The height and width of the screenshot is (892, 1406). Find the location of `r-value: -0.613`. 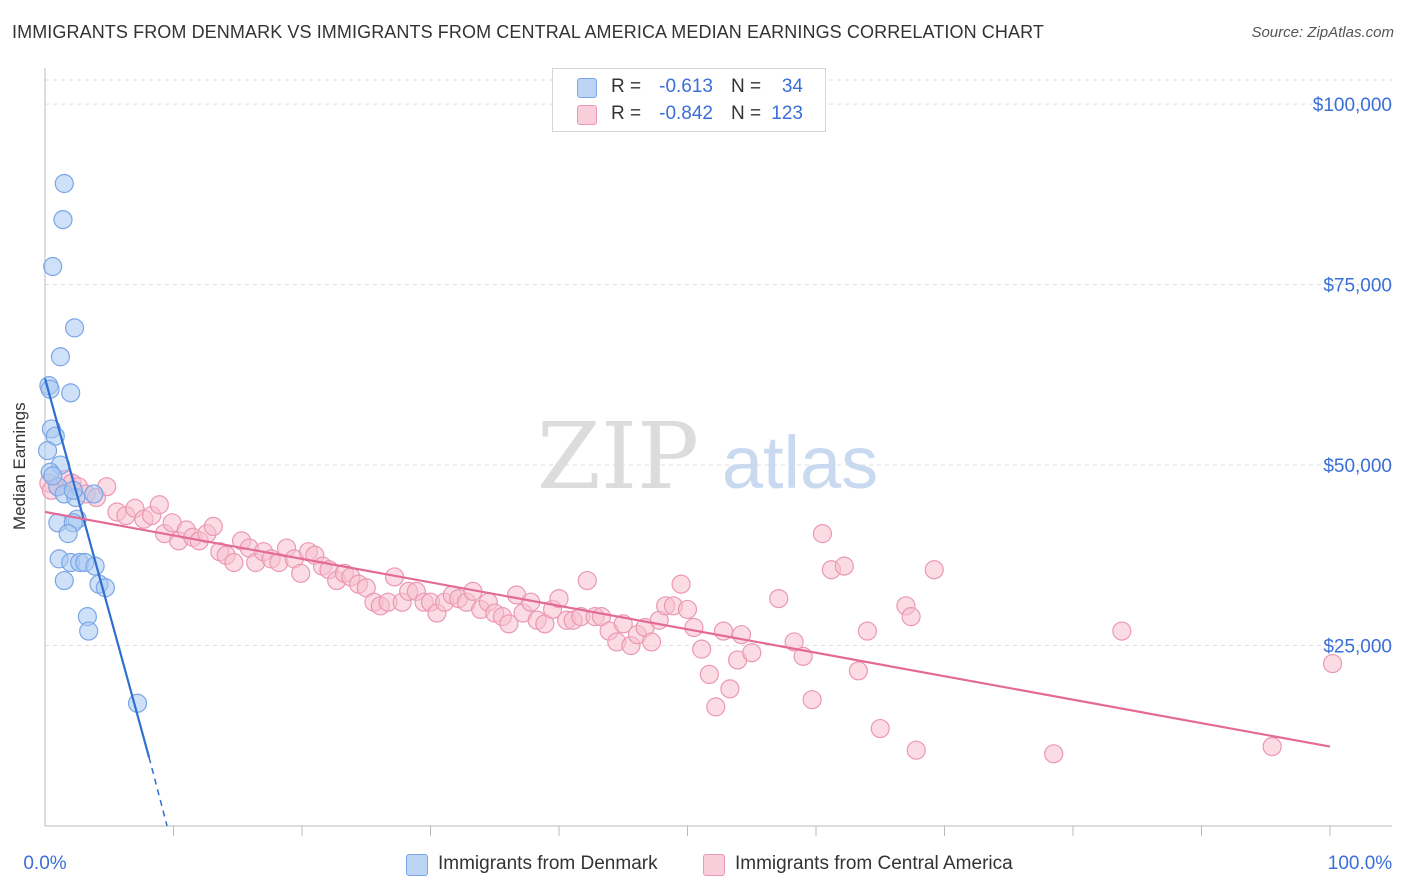

r-value: -0.613 is located at coordinates (686, 86).